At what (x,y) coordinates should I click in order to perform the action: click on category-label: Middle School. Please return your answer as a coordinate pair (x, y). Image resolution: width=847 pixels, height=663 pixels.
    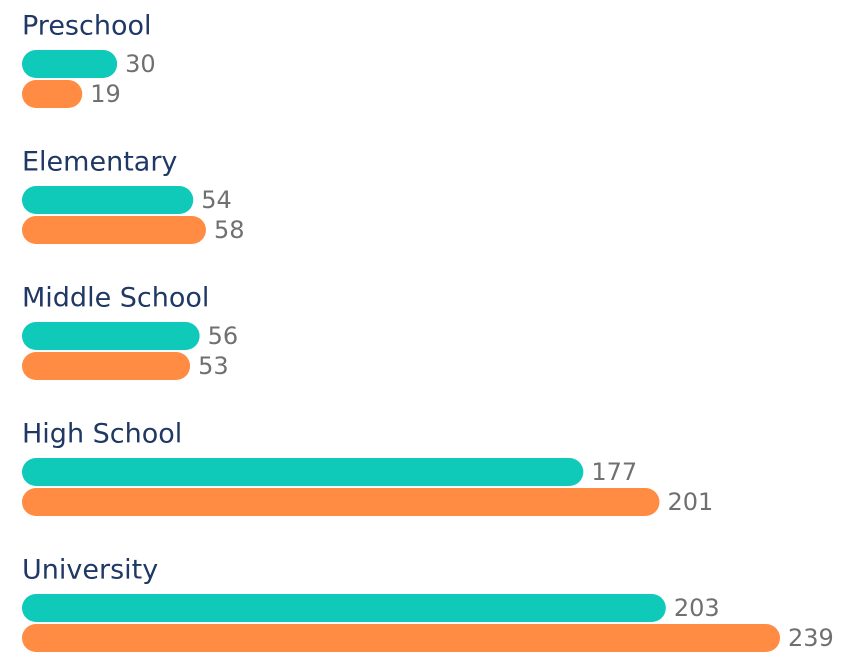
    Looking at the image, I should click on (115, 298).